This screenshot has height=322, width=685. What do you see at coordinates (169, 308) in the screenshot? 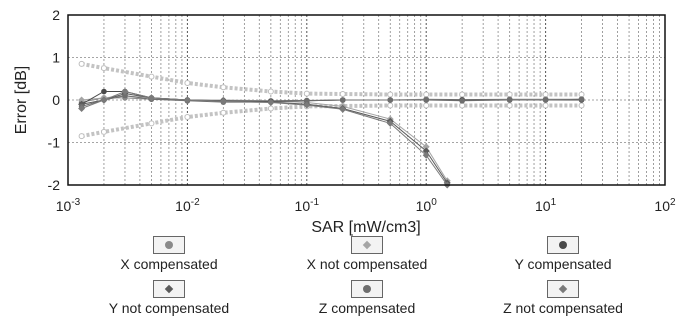
I see `legend-label: Y not compensated` at bounding box center [169, 308].